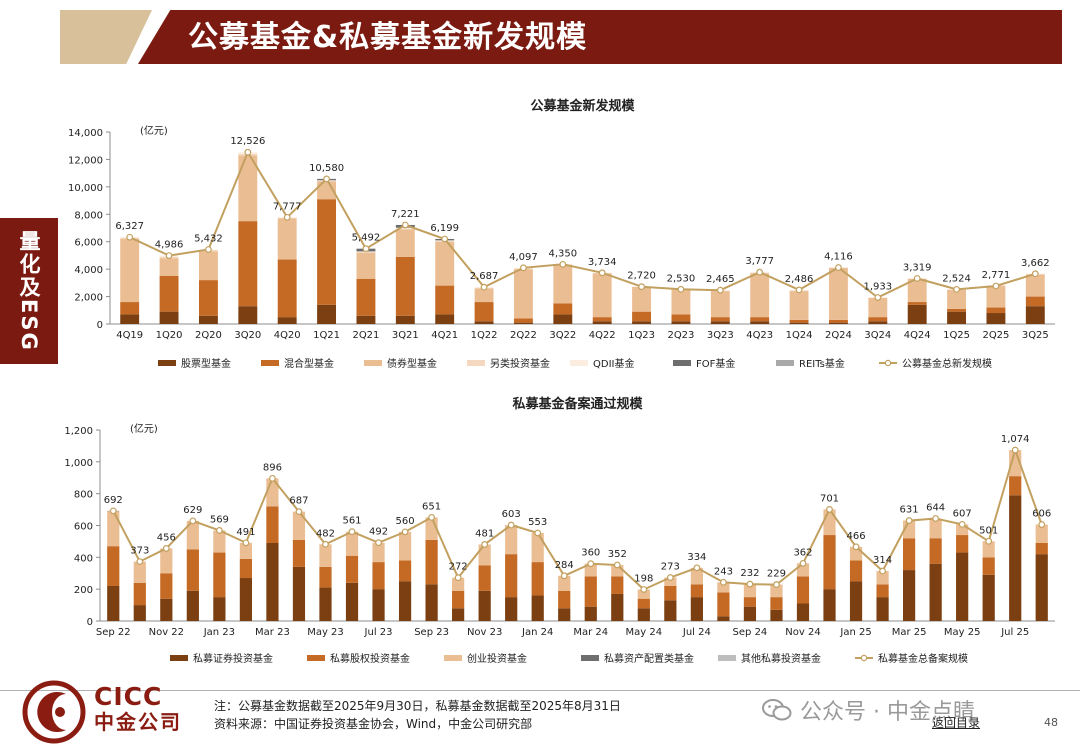  I want to click on x-tick-label: 3Q22, so click(562, 335).